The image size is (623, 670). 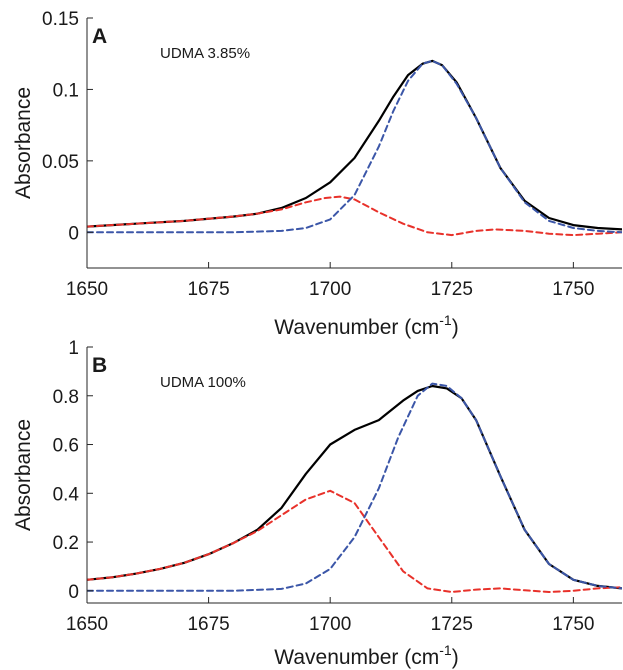 I want to click on panel-letter: B, so click(x=99, y=365).